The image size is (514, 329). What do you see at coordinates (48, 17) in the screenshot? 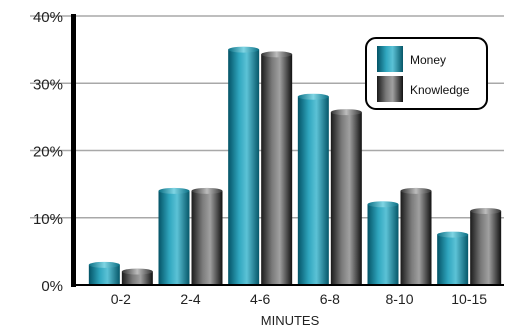
I see `y-tick-label: 40%` at bounding box center [48, 17].